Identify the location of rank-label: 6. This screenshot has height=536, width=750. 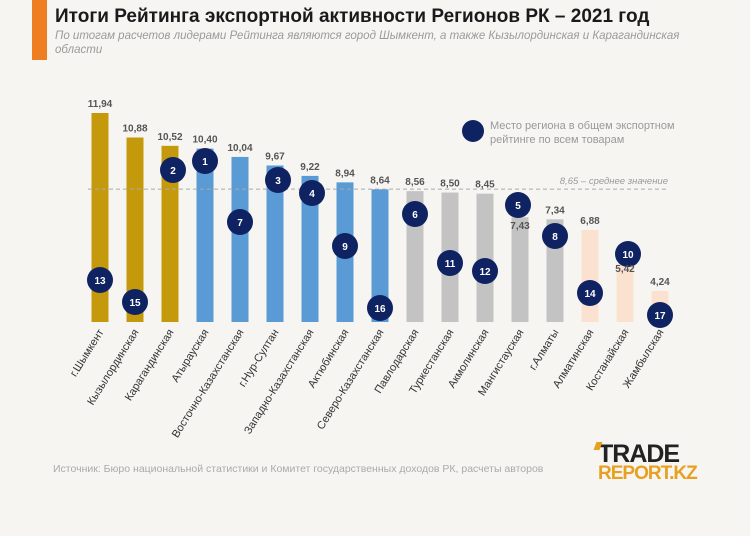
(415, 215).